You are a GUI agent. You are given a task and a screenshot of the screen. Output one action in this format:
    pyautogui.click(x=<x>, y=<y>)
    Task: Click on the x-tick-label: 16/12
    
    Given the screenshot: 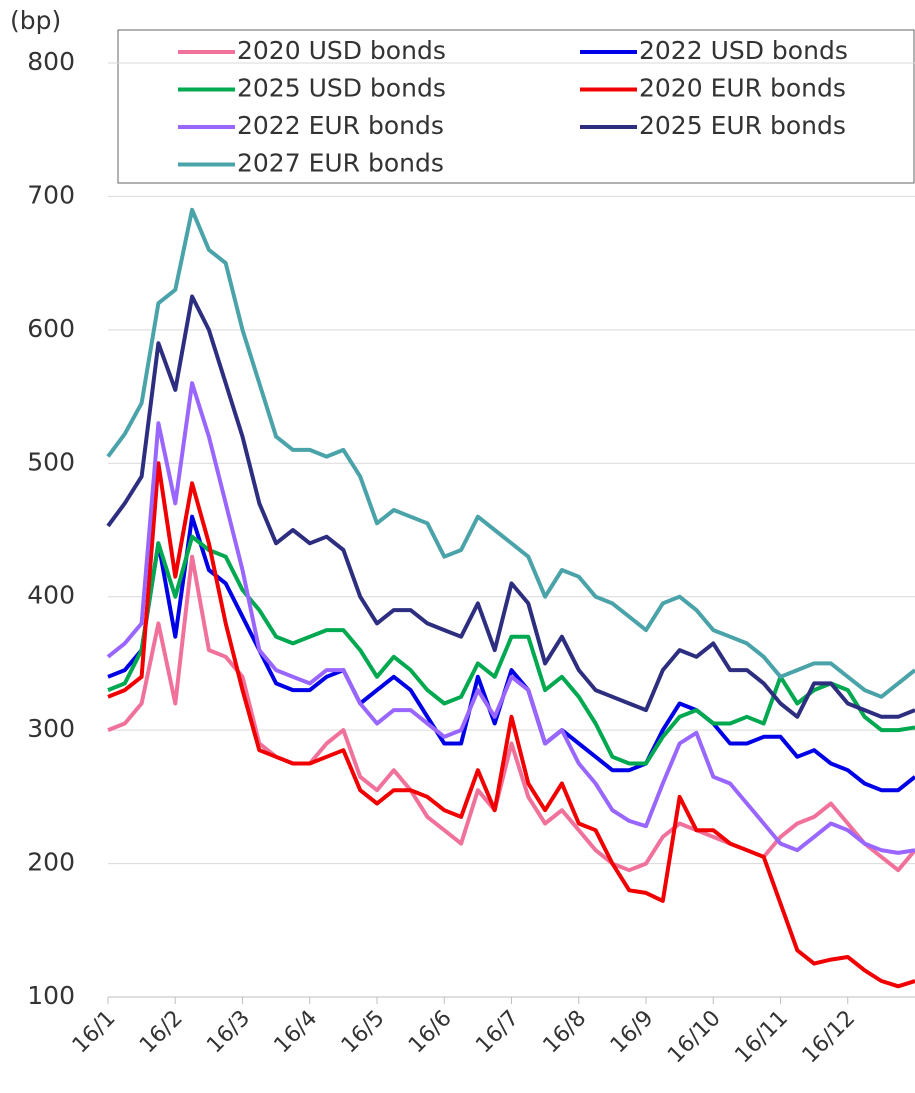 What is the action you would take?
    pyautogui.click(x=829, y=1037)
    